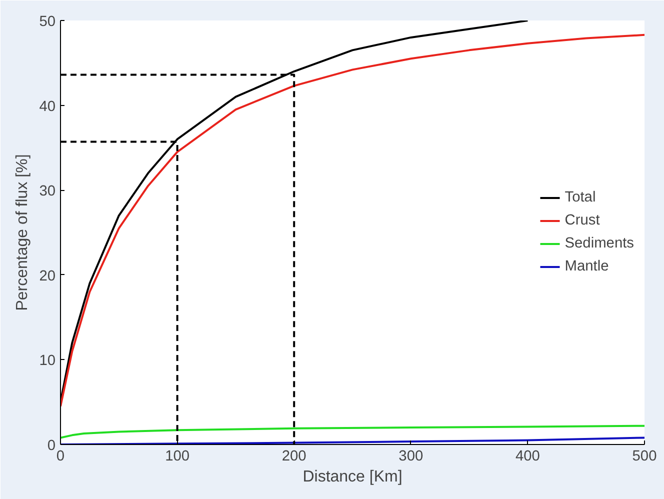 This screenshot has height=499, width=664. I want to click on y-tick-label: 10, so click(47, 361).